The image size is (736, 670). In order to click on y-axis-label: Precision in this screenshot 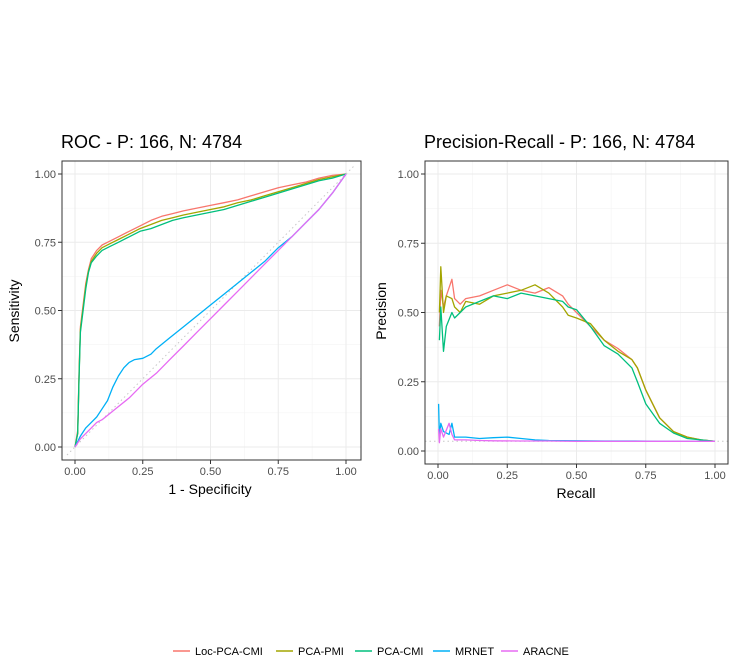, I will do `click(381, 311)`.